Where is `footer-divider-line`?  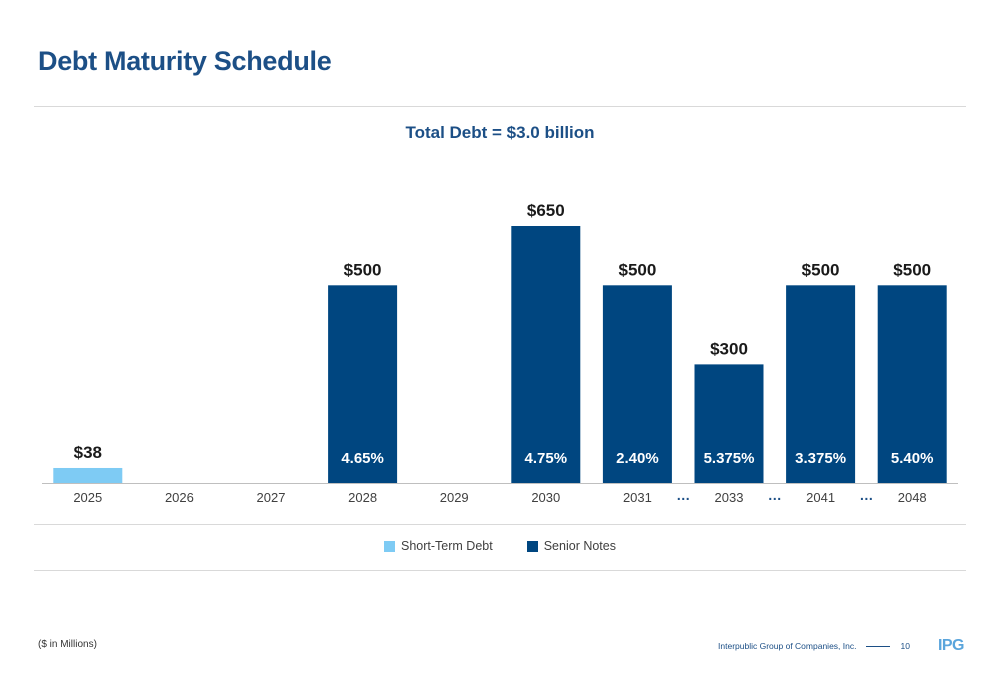 footer-divider-line is located at coordinates (878, 646).